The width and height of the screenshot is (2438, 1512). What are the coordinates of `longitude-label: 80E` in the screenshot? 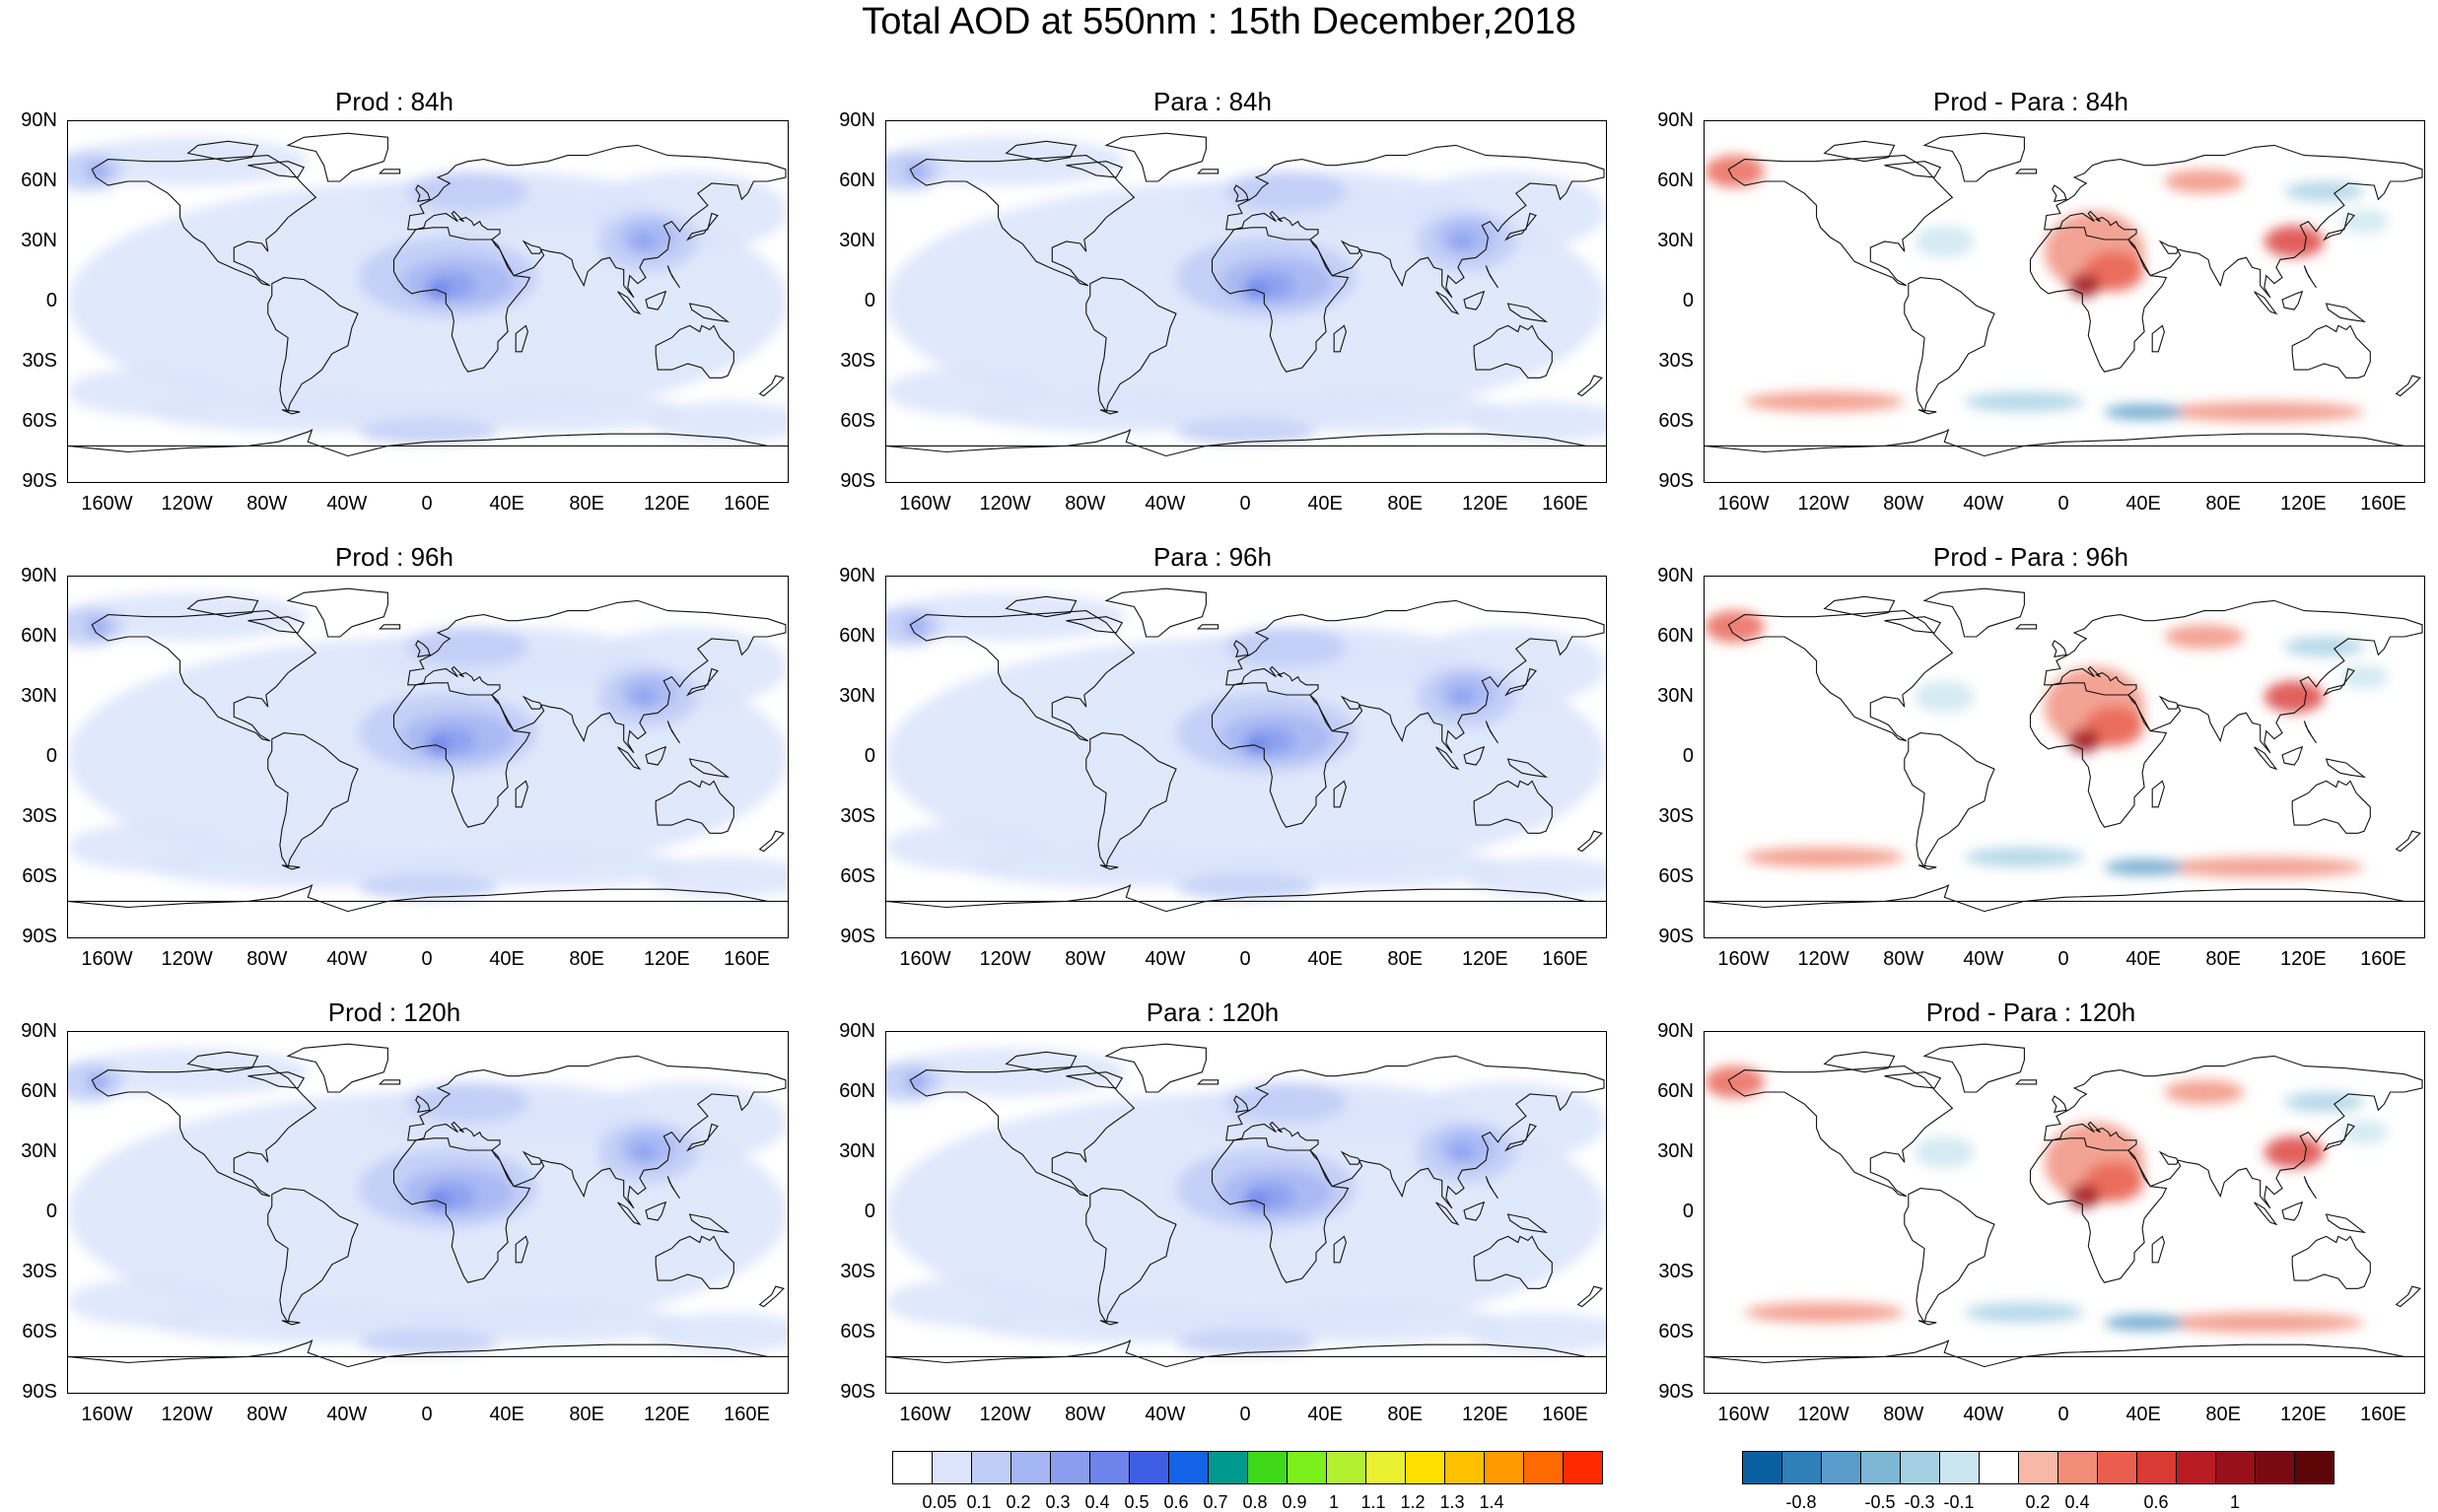 It's located at (2223, 504).